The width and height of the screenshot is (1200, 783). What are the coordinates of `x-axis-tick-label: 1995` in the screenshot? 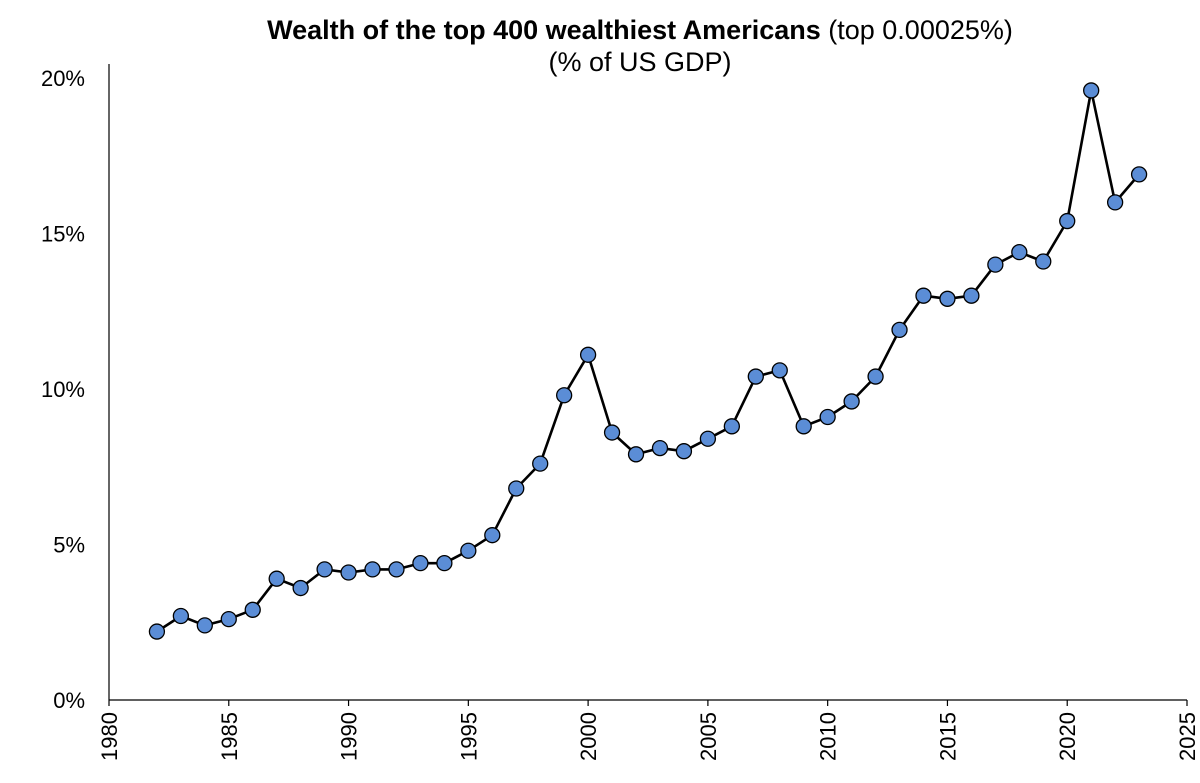 It's located at (468, 736).